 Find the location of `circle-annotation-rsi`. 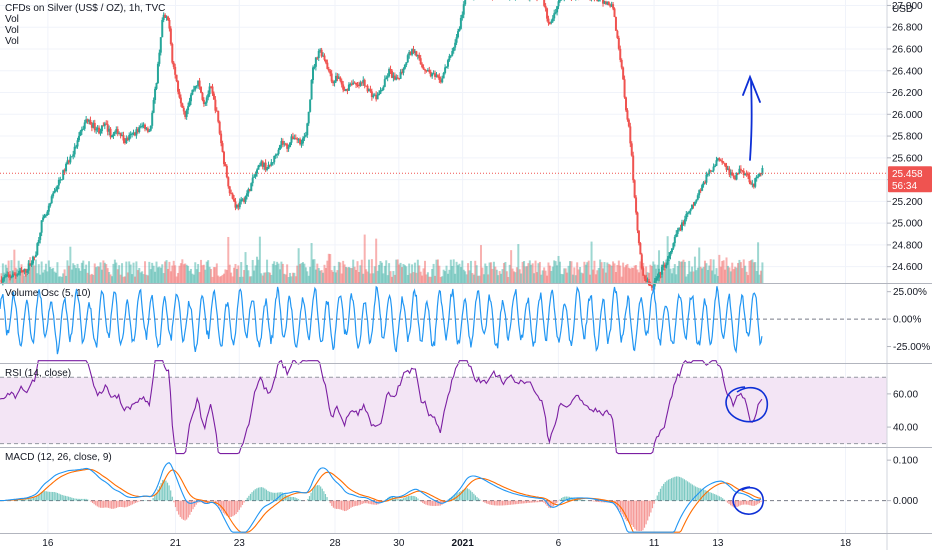

circle-annotation-rsi is located at coordinates (746, 404).